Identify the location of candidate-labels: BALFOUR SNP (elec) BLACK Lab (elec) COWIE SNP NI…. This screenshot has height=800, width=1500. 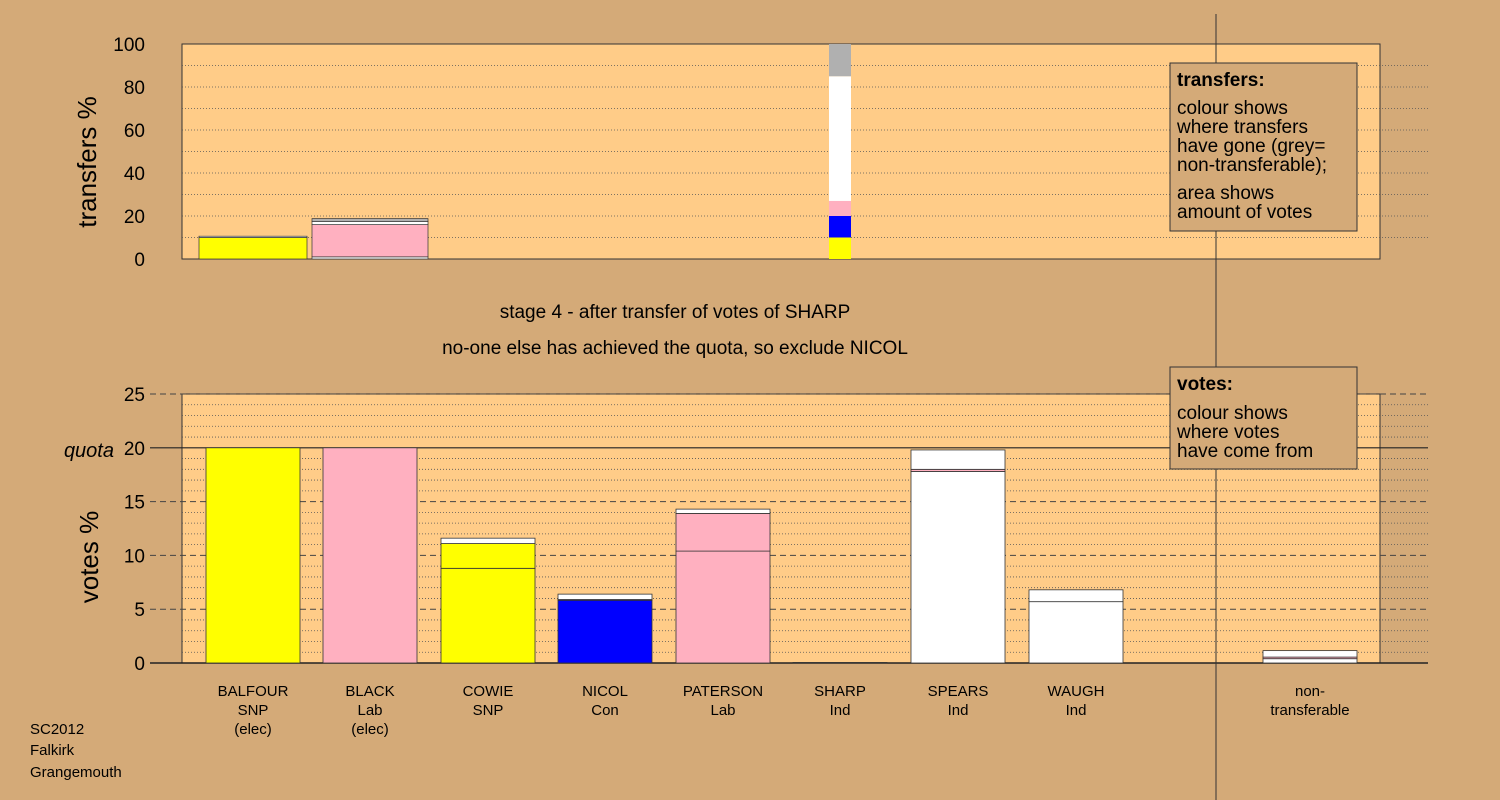
(784, 710).